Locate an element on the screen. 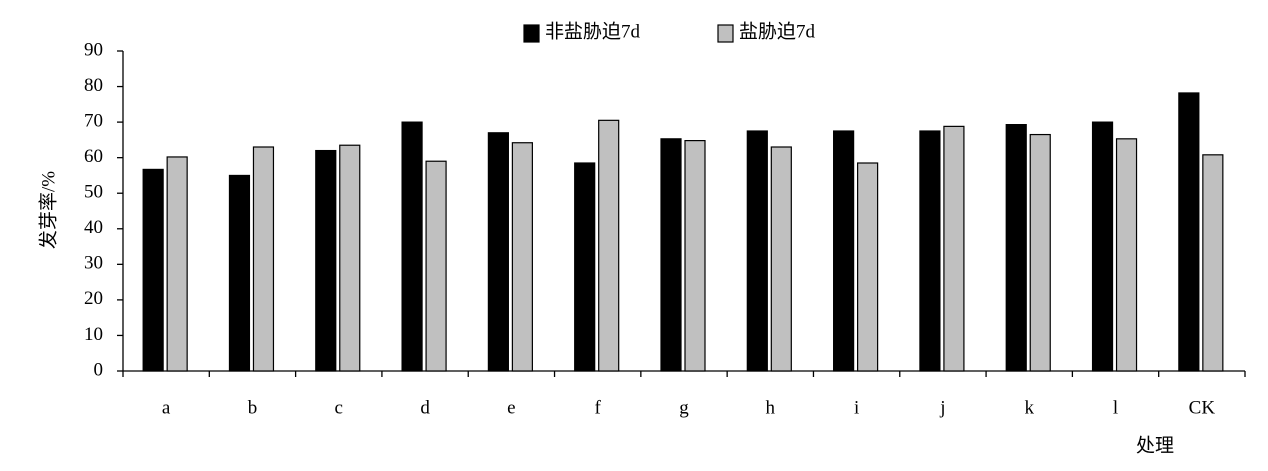 The width and height of the screenshot is (1268, 471). x-tick-label: g is located at coordinates (684, 407).